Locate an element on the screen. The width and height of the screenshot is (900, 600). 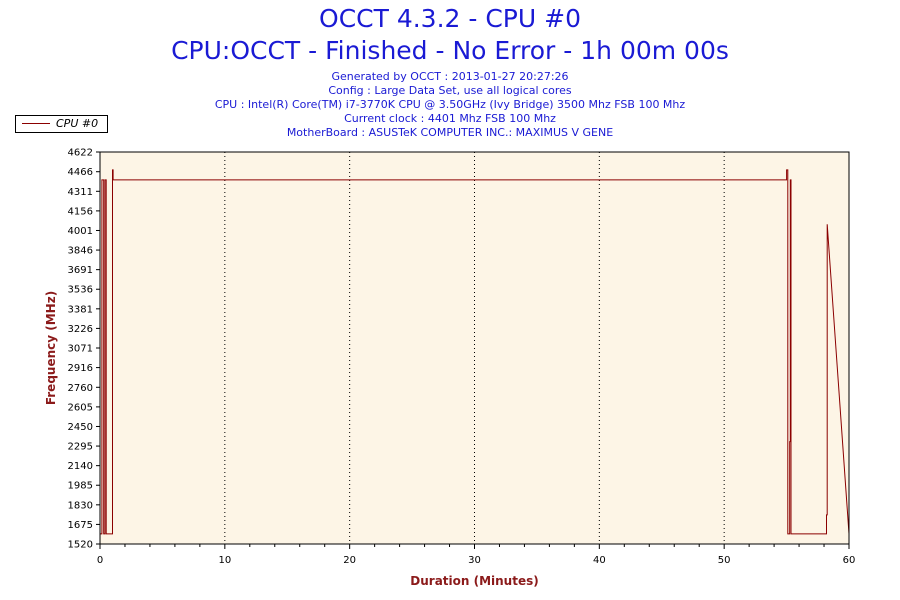
y-tick-label: 3226 is located at coordinates (80, 329).